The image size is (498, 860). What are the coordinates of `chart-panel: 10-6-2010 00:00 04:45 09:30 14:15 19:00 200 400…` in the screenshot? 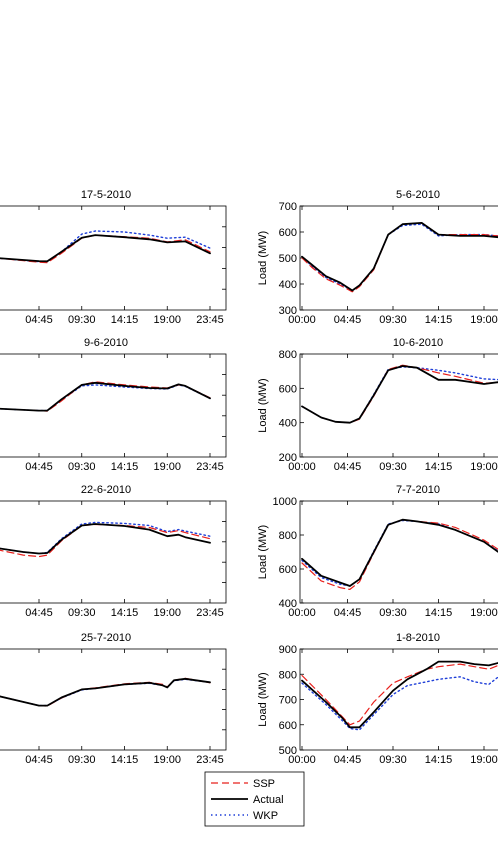 It's located at (377, 405).